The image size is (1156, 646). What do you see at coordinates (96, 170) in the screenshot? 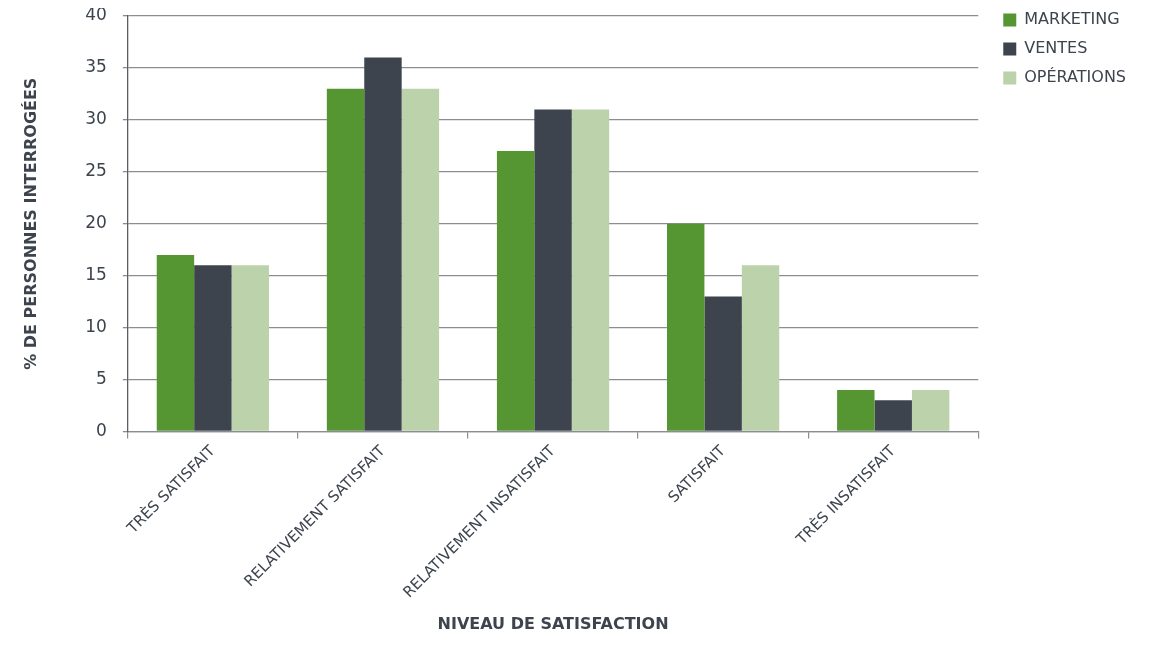
I see `y-tick-label: 25` at bounding box center [96, 170].